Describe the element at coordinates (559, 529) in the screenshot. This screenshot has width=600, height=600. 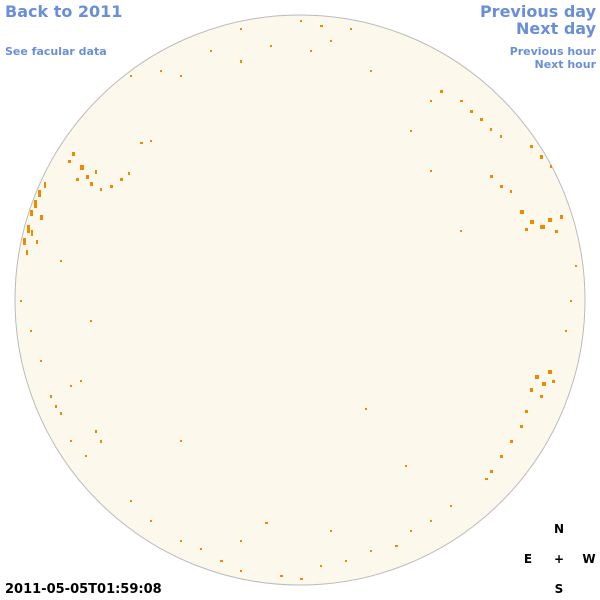
I see `compass-north: N` at that location.